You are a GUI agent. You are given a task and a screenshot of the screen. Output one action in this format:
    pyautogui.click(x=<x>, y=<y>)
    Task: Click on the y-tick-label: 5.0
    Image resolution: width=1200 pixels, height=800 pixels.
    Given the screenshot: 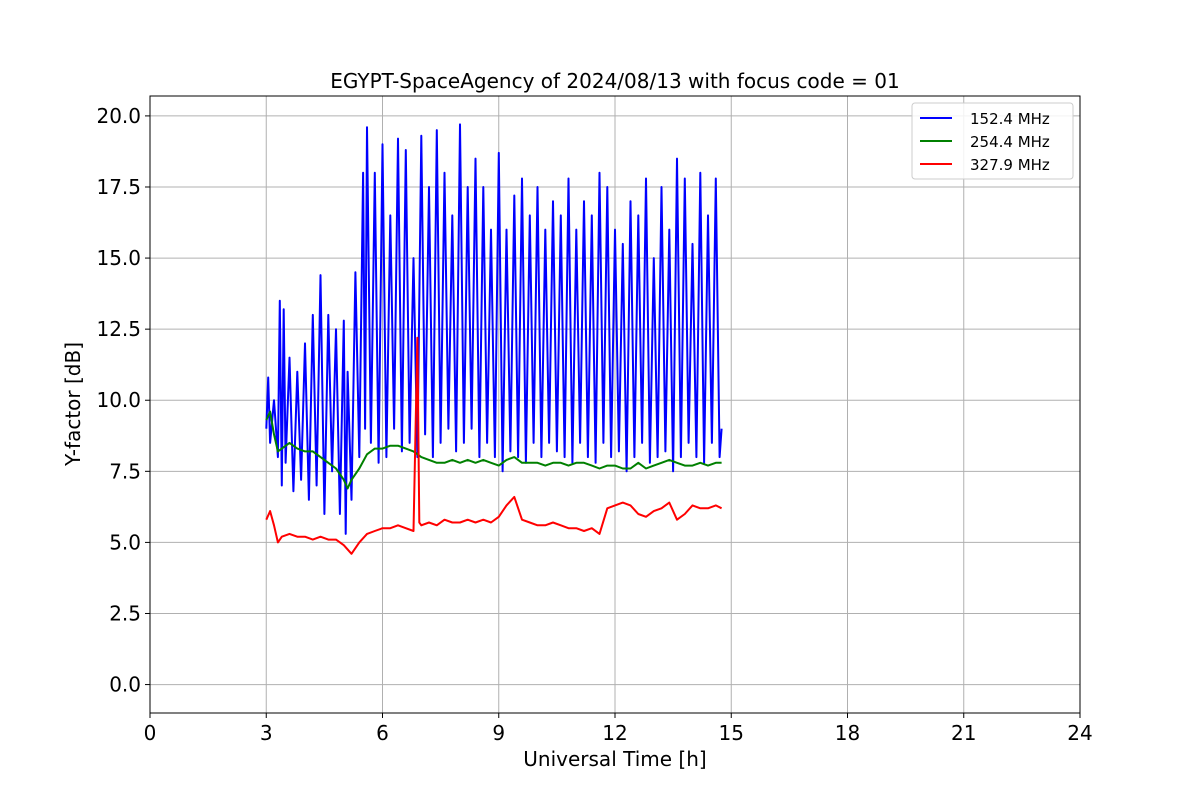 What is the action you would take?
    pyautogui.click(x=125, y=542)
    